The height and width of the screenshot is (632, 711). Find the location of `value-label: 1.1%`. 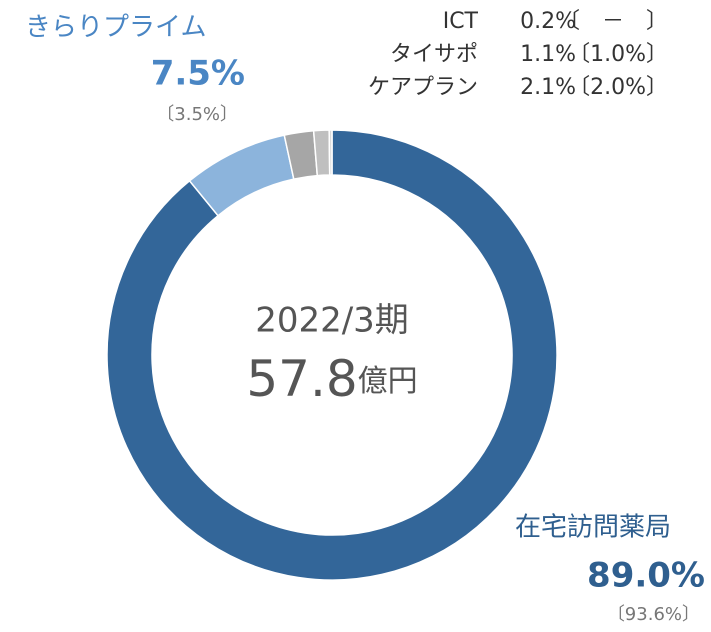

value-label: 1.1% is located at coordinates (548, 54).